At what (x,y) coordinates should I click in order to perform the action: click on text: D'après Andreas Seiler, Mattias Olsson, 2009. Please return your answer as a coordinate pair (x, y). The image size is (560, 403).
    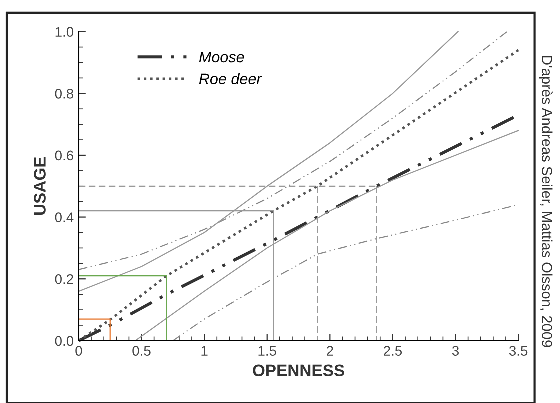
    Looking at the image, I should click on (546, 202).